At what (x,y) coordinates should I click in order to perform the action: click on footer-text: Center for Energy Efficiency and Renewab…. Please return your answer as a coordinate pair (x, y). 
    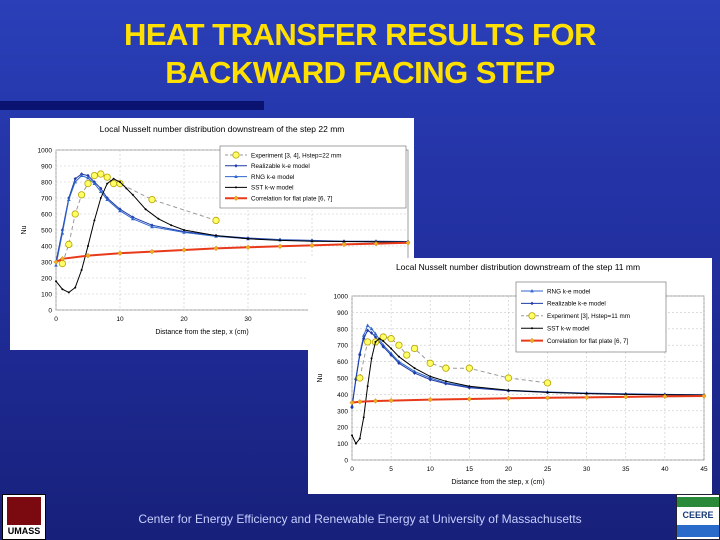
    Looking at the image, I should click on (360, 519).